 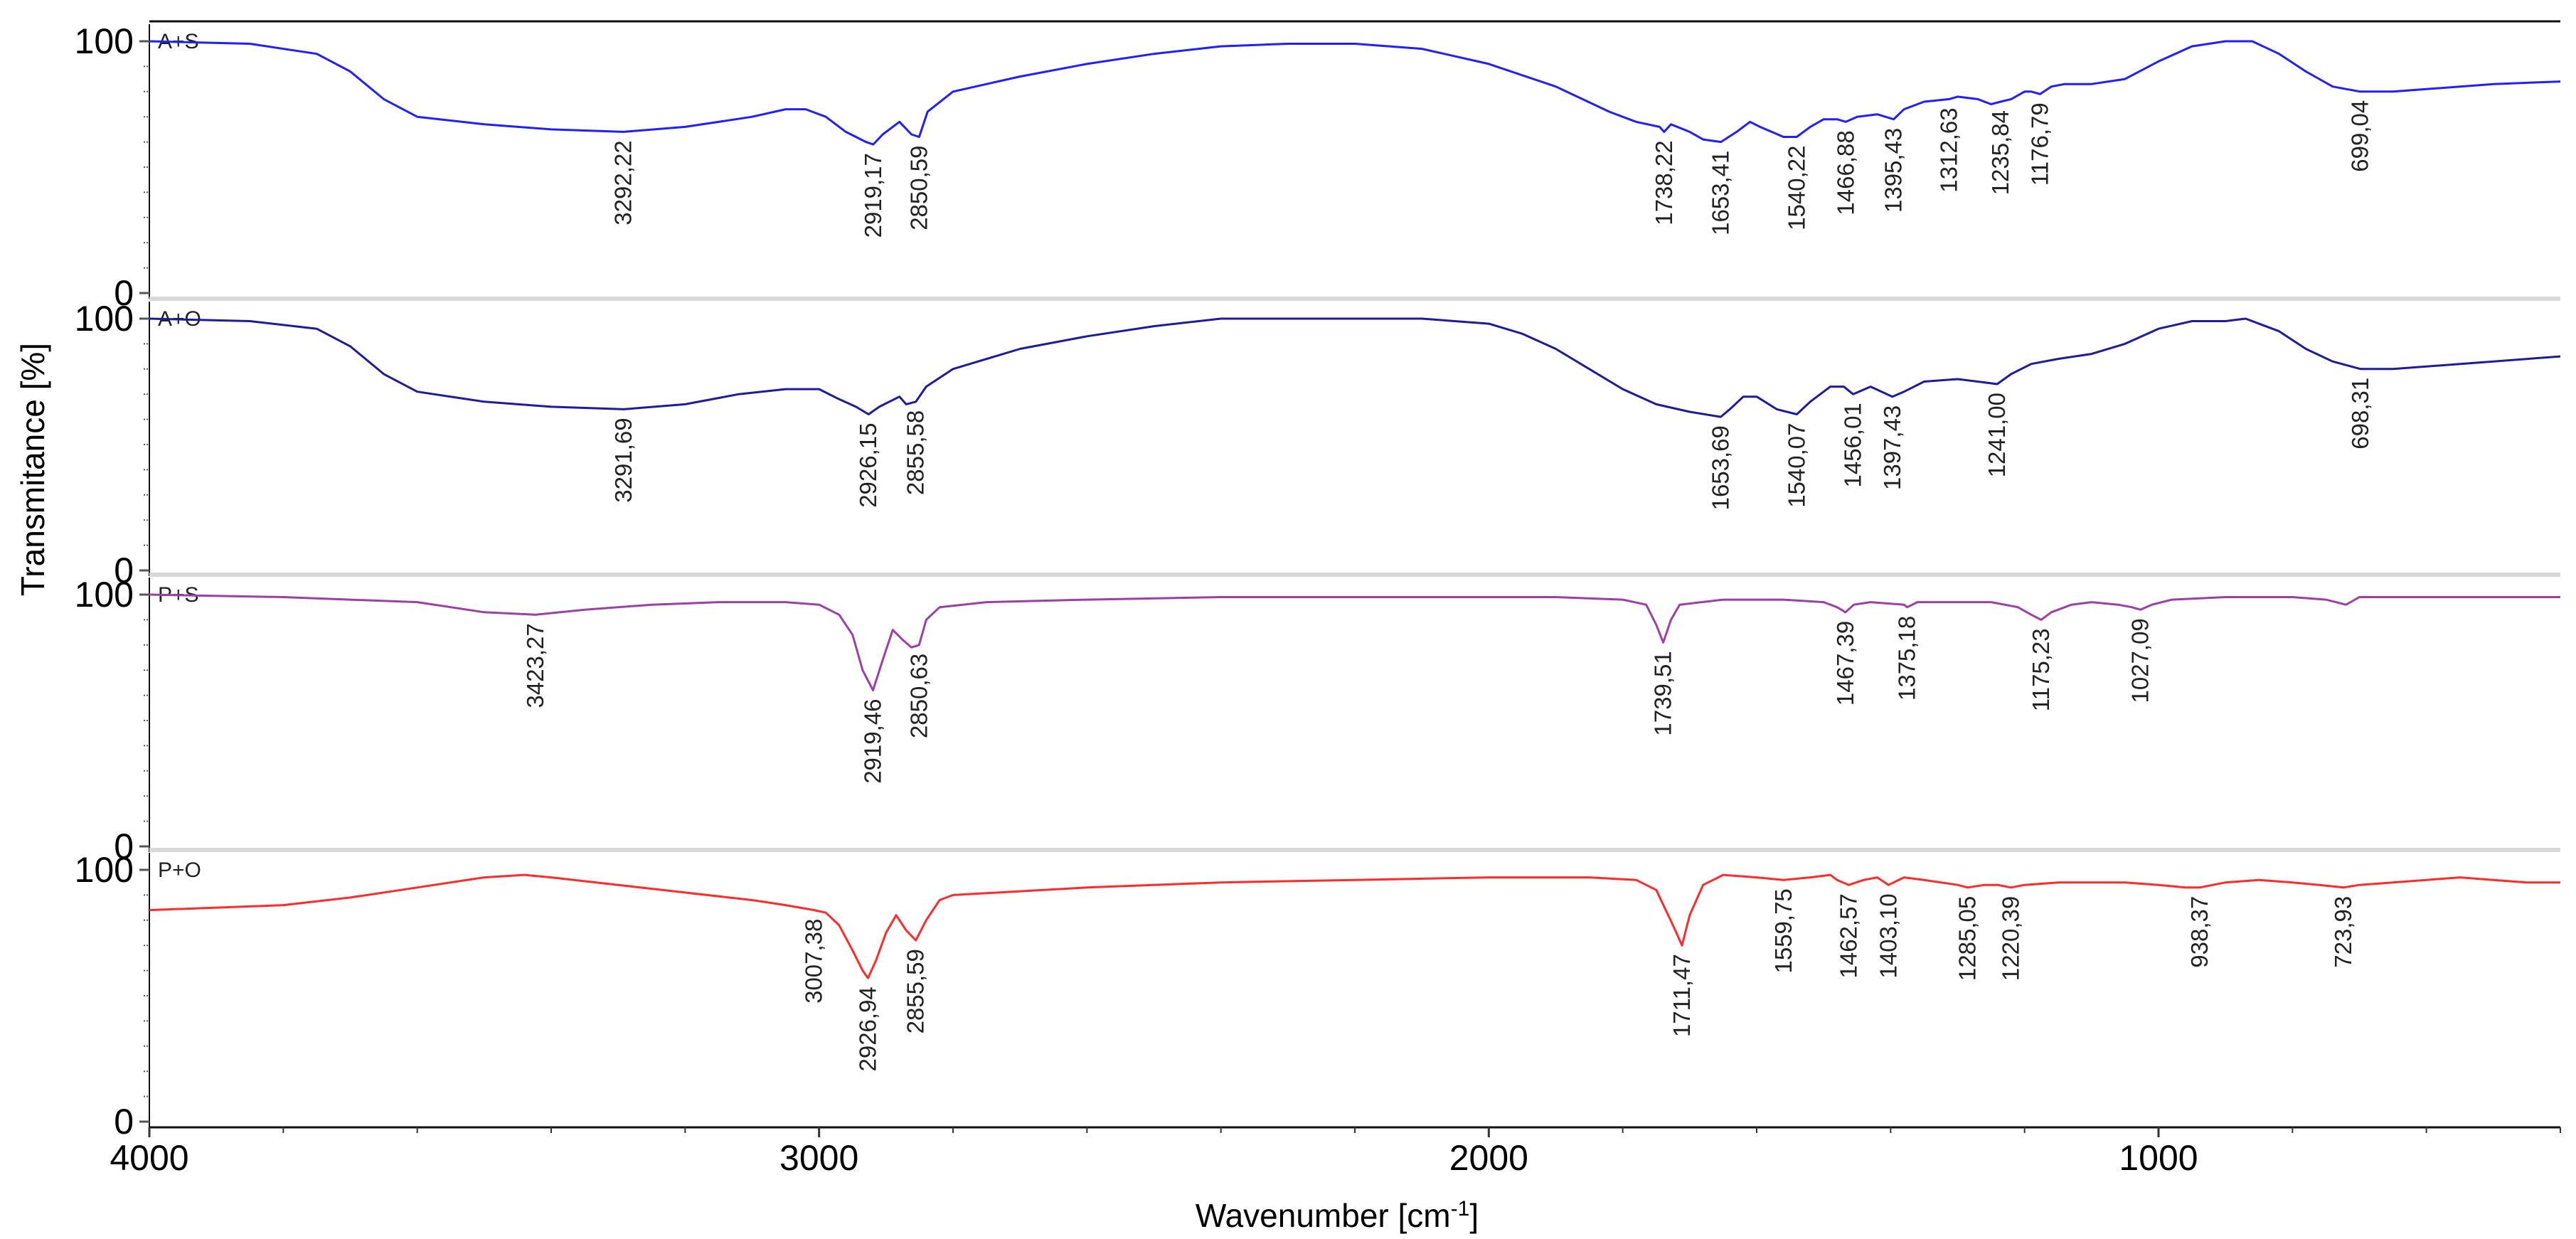 I want to click on peak-label: 2919,46, so click(x=873, y=741).